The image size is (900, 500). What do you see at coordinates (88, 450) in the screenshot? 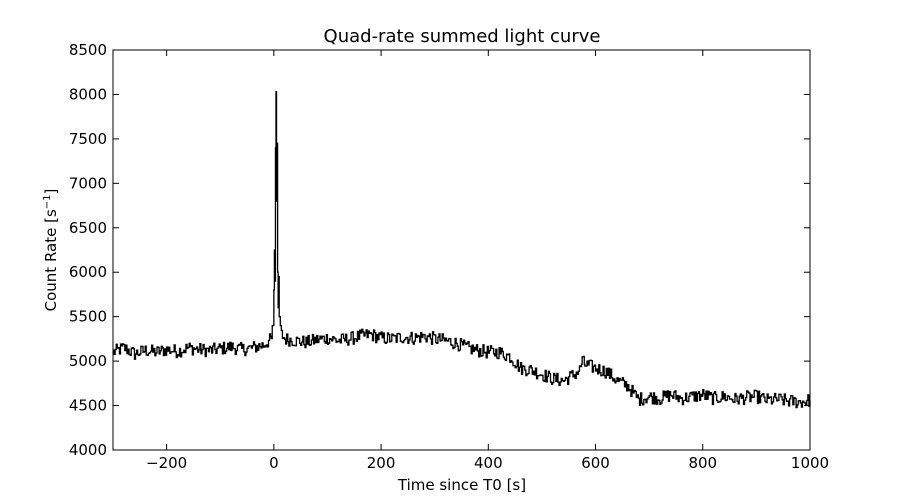
I see `y-tick-label: 4000` at bounding box center [88, 450].